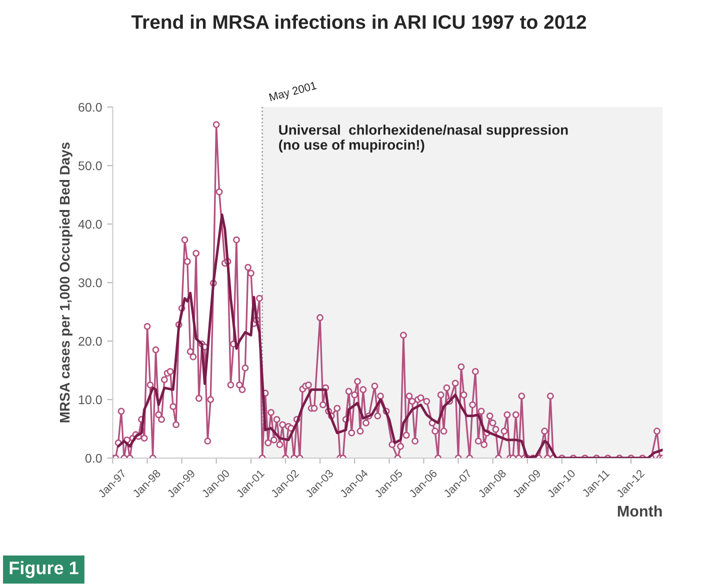 The width and height of the screenshot is (718, 585). What do you see at coordinates (65, 282) in the screenshot?
I see `y-axis-title: MRSA cases per 1,000 Occupied Bed Days` at bounding box center [65, 282].